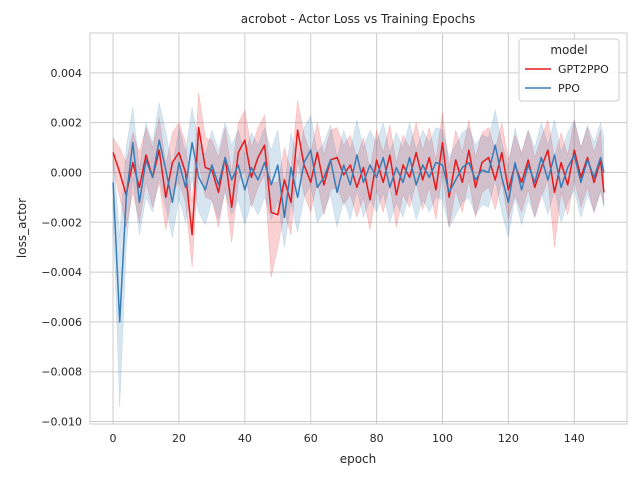 The width and height of the screenshot is (640, 480). I want to click on x-tick-label: 120, so click(508, 438).